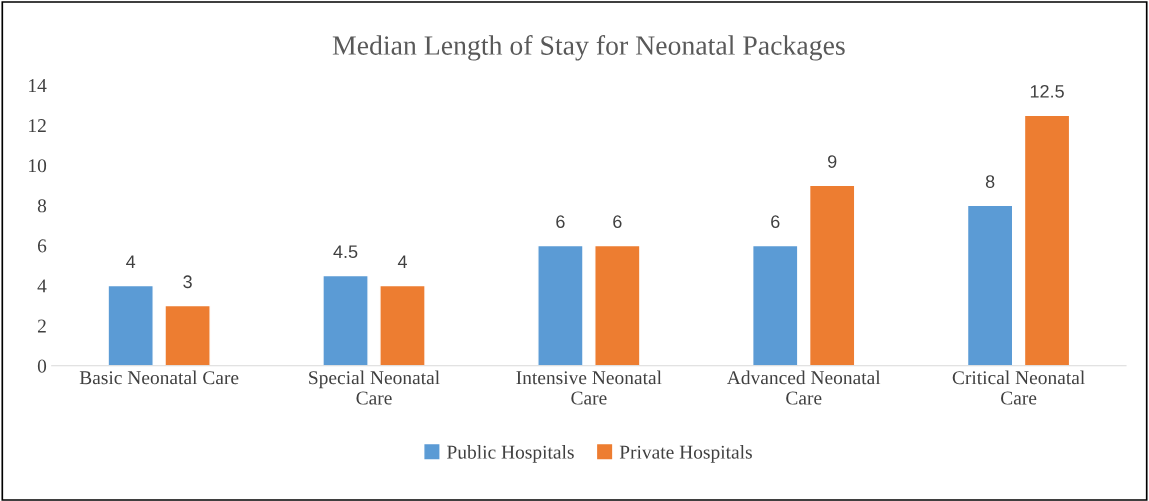 This screenshot has height=501, width=1149. Describe the element at coordinates (685, 454) in the screenshot. I see `legend-label: Private Hospitals` at that location.